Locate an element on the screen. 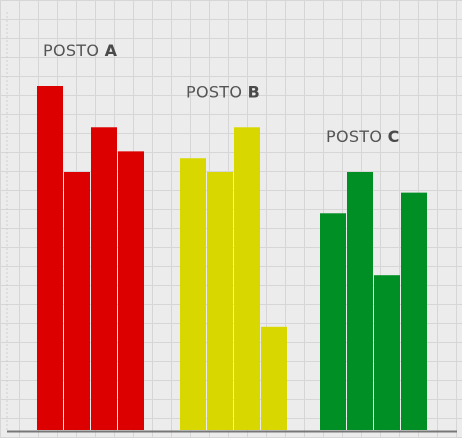  group-label-posto-b: POSTO B is located at coordinates (223, 91).